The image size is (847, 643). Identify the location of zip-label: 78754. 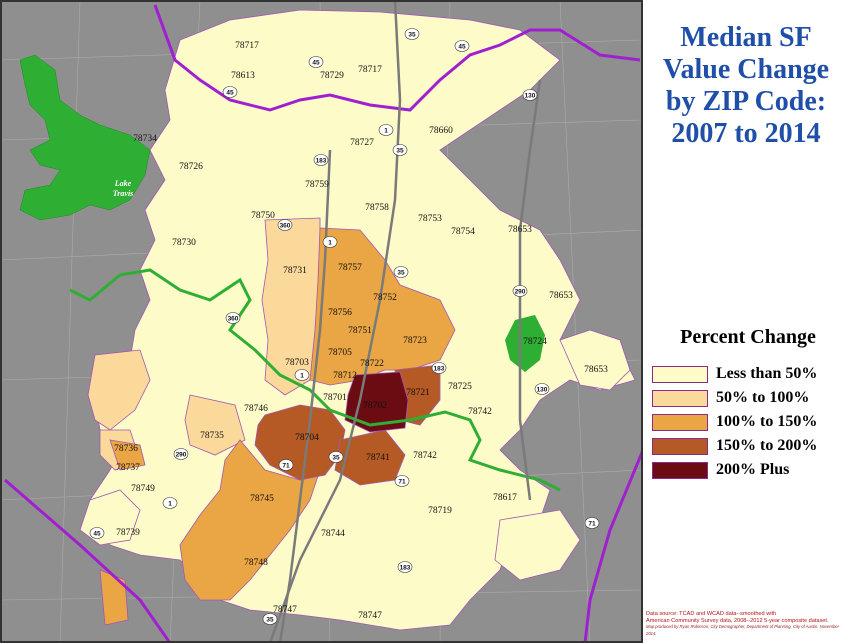
(463, 232).